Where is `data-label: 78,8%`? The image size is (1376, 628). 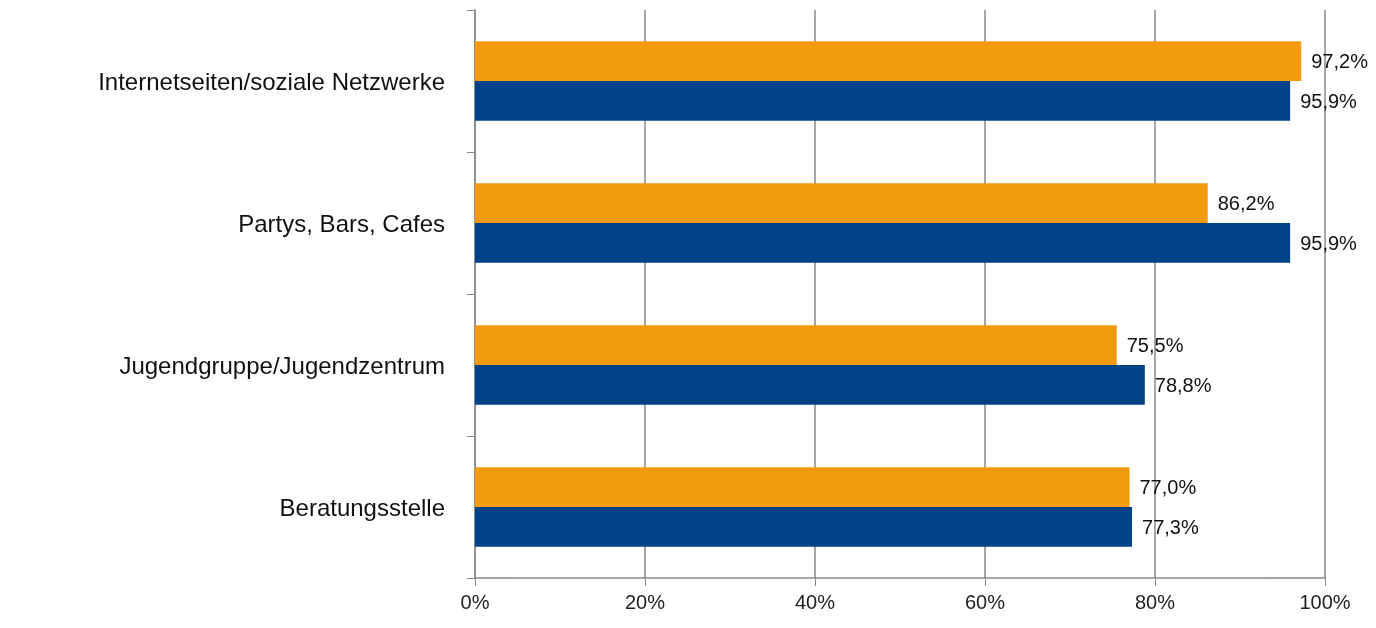
data-label: 78,8% is located at coordinates (1183, 384).